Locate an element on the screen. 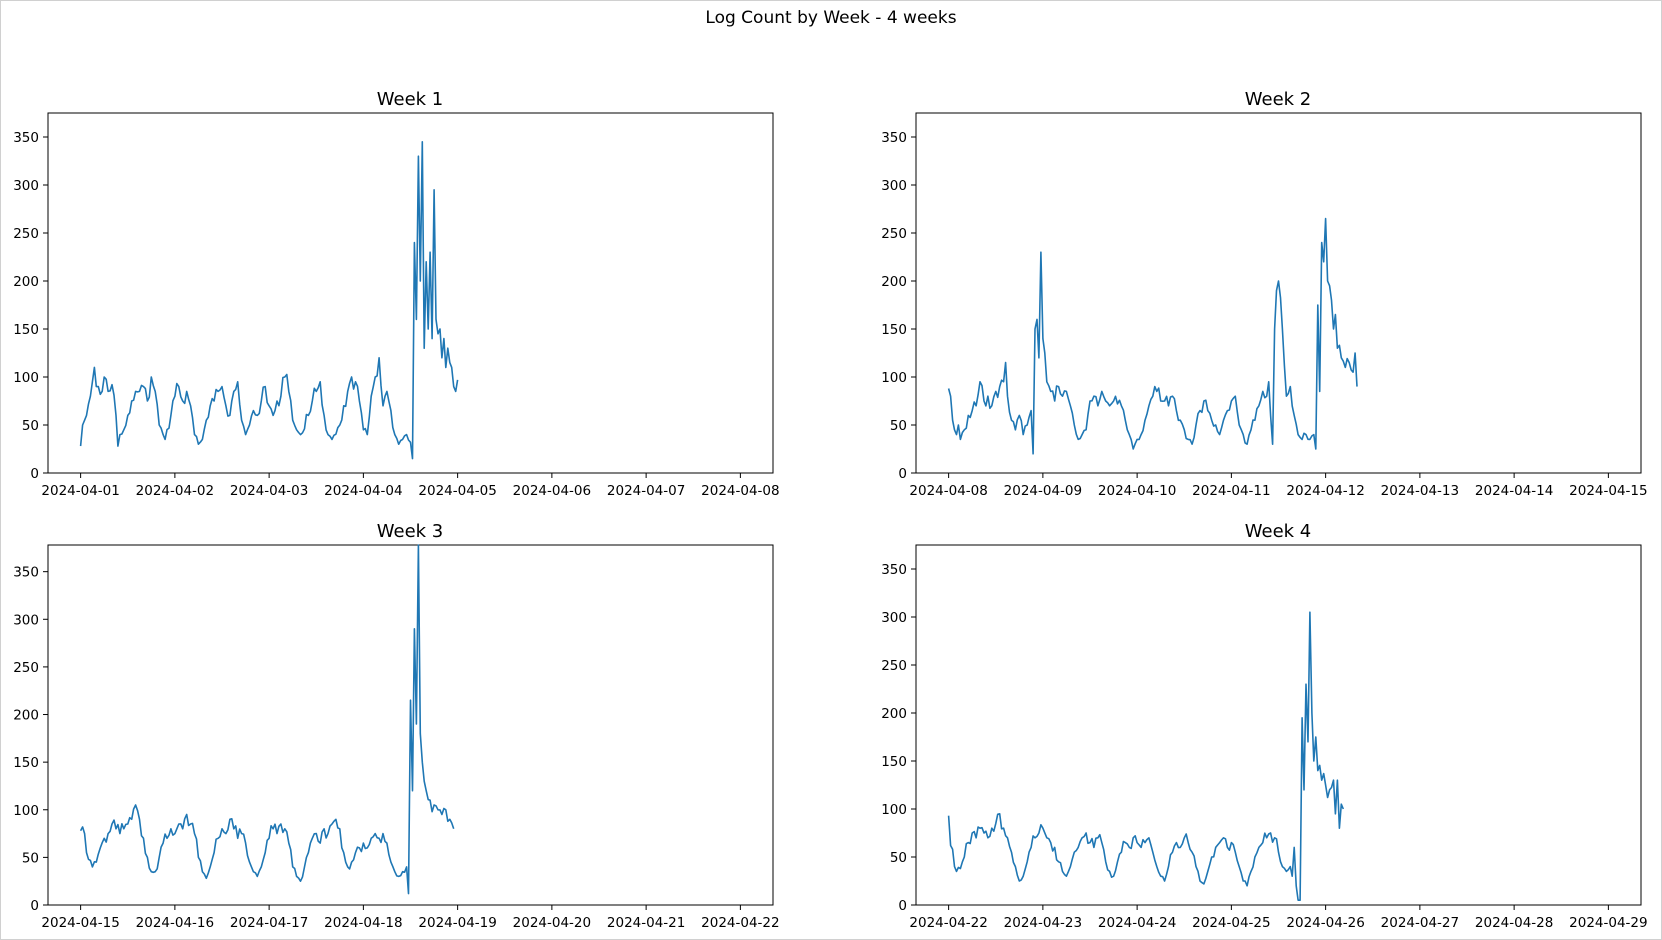 This screenshot has height=940, width=1662. x-tick-label: 2024-04-20 is located at coordinates (552, 923).